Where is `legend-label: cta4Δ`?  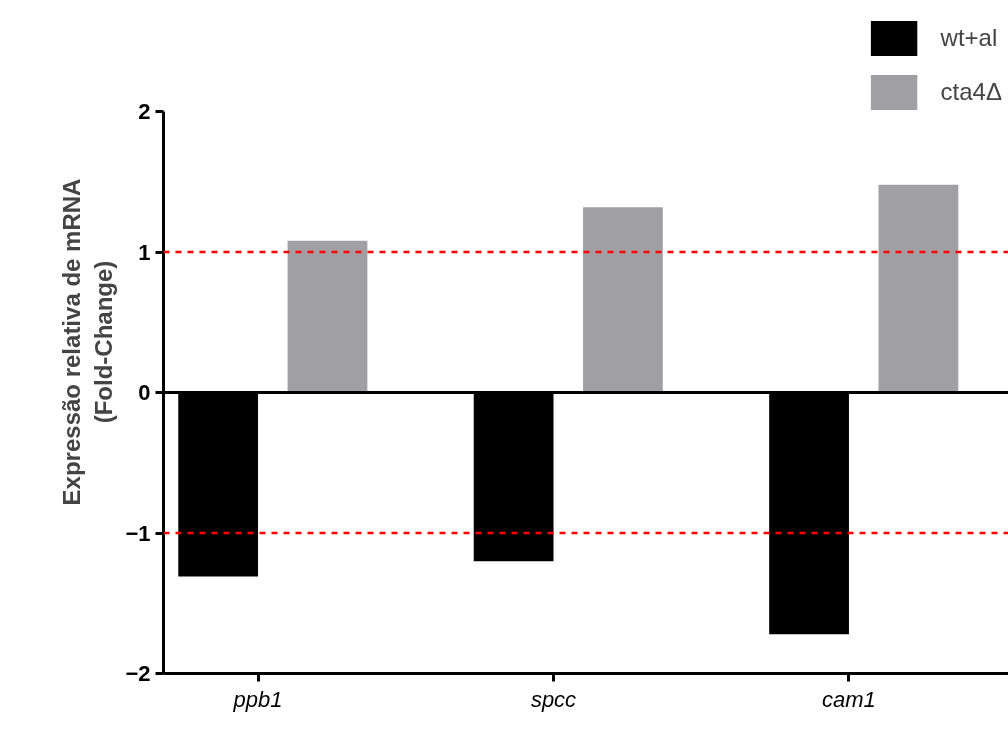
legend-label: cta4Δ is located at coordinates (971, 92).